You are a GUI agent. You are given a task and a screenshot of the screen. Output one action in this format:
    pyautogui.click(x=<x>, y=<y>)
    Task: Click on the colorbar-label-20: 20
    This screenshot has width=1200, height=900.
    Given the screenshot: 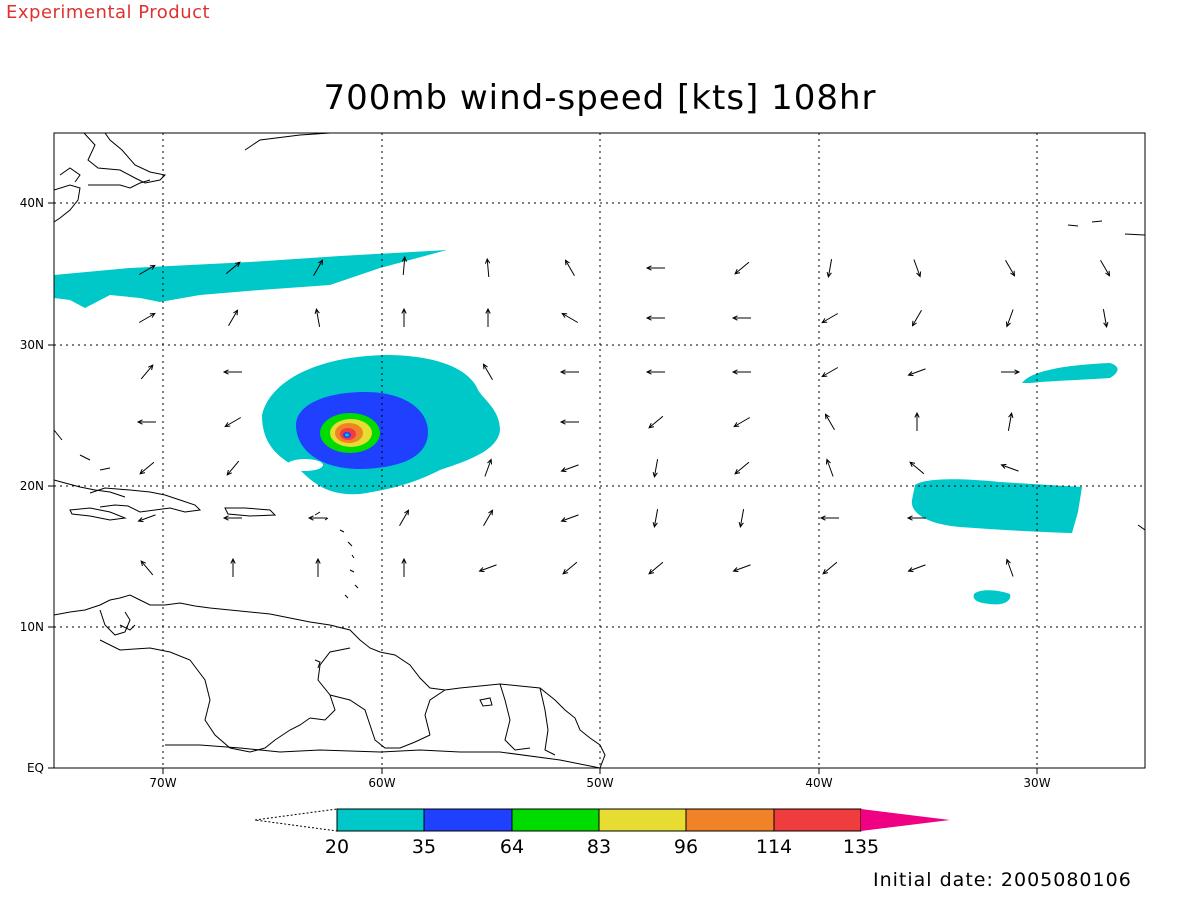 What is the action you would take?
    pyautogui.click(x=337, y=847)
    